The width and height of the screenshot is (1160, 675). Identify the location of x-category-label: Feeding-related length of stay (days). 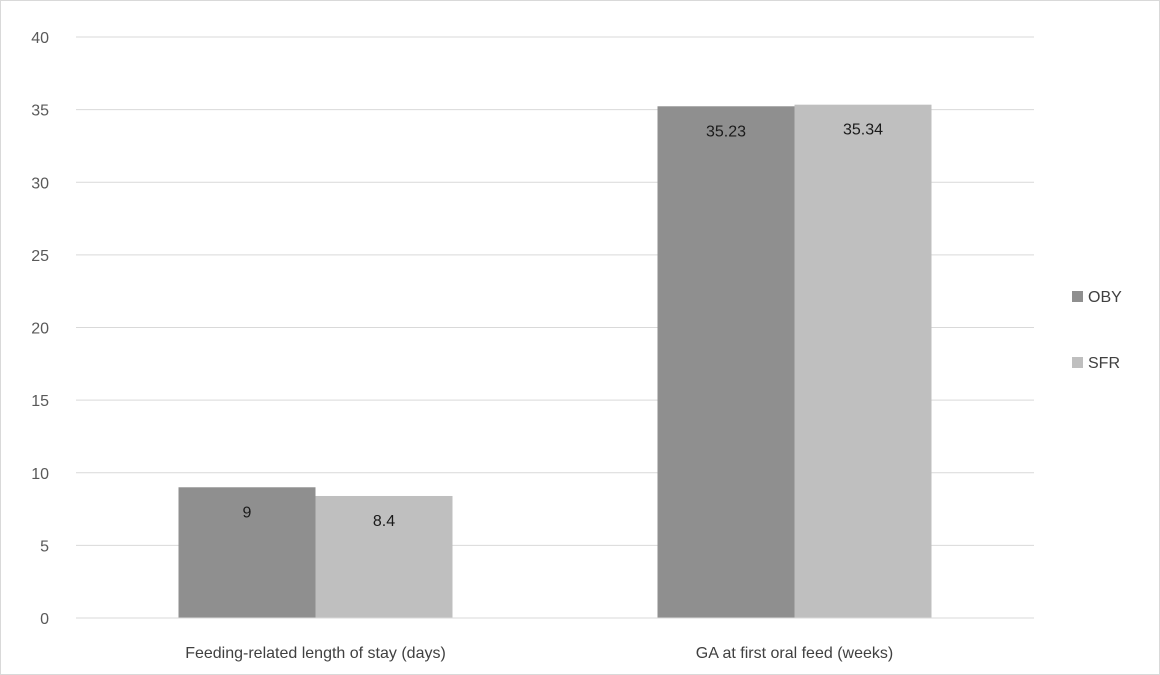
(315, 653).